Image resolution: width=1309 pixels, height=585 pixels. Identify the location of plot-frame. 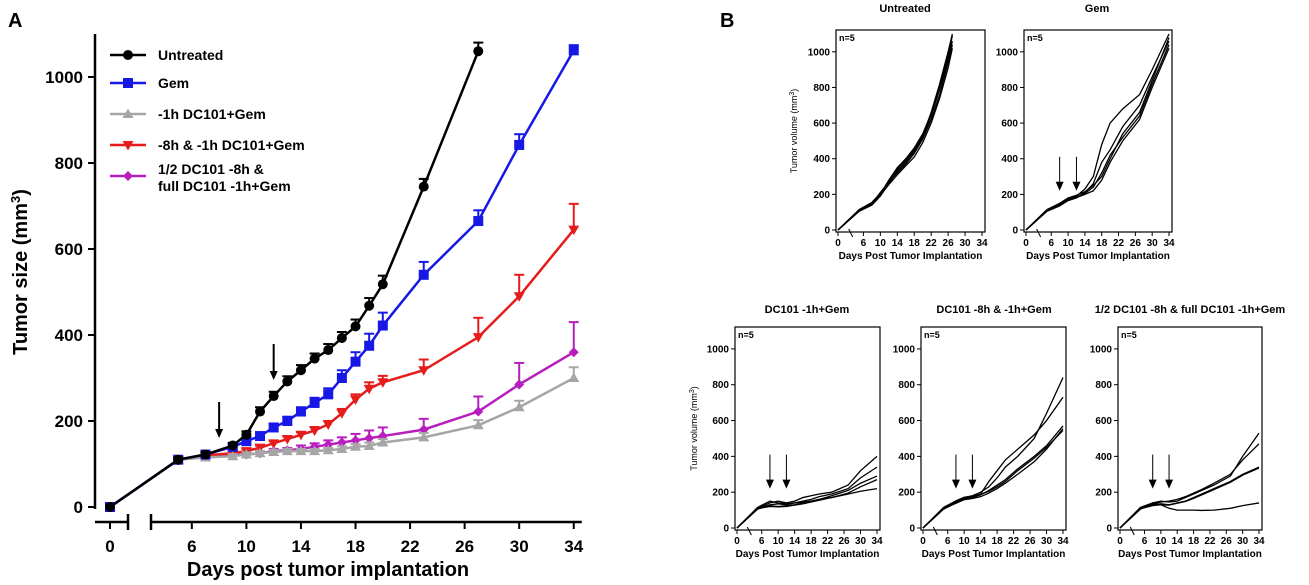
(910, 131).